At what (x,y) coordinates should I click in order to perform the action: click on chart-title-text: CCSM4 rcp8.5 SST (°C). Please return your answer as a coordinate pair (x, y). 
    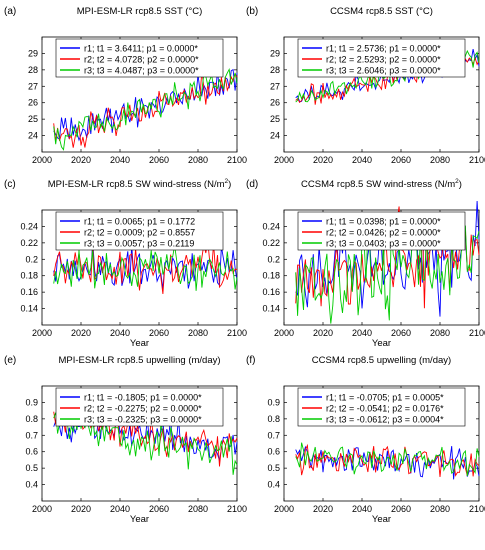
    Looking at the image, I should click on (381, 11).